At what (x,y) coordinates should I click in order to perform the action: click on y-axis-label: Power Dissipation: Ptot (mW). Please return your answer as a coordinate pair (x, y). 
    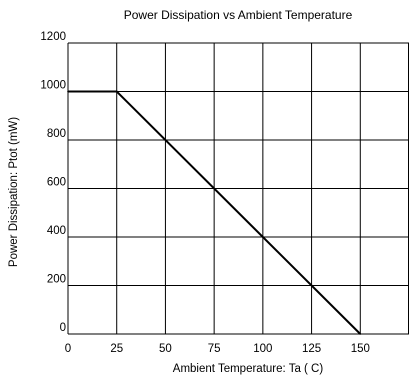
    Looking at the image, I should click on (14, 192).